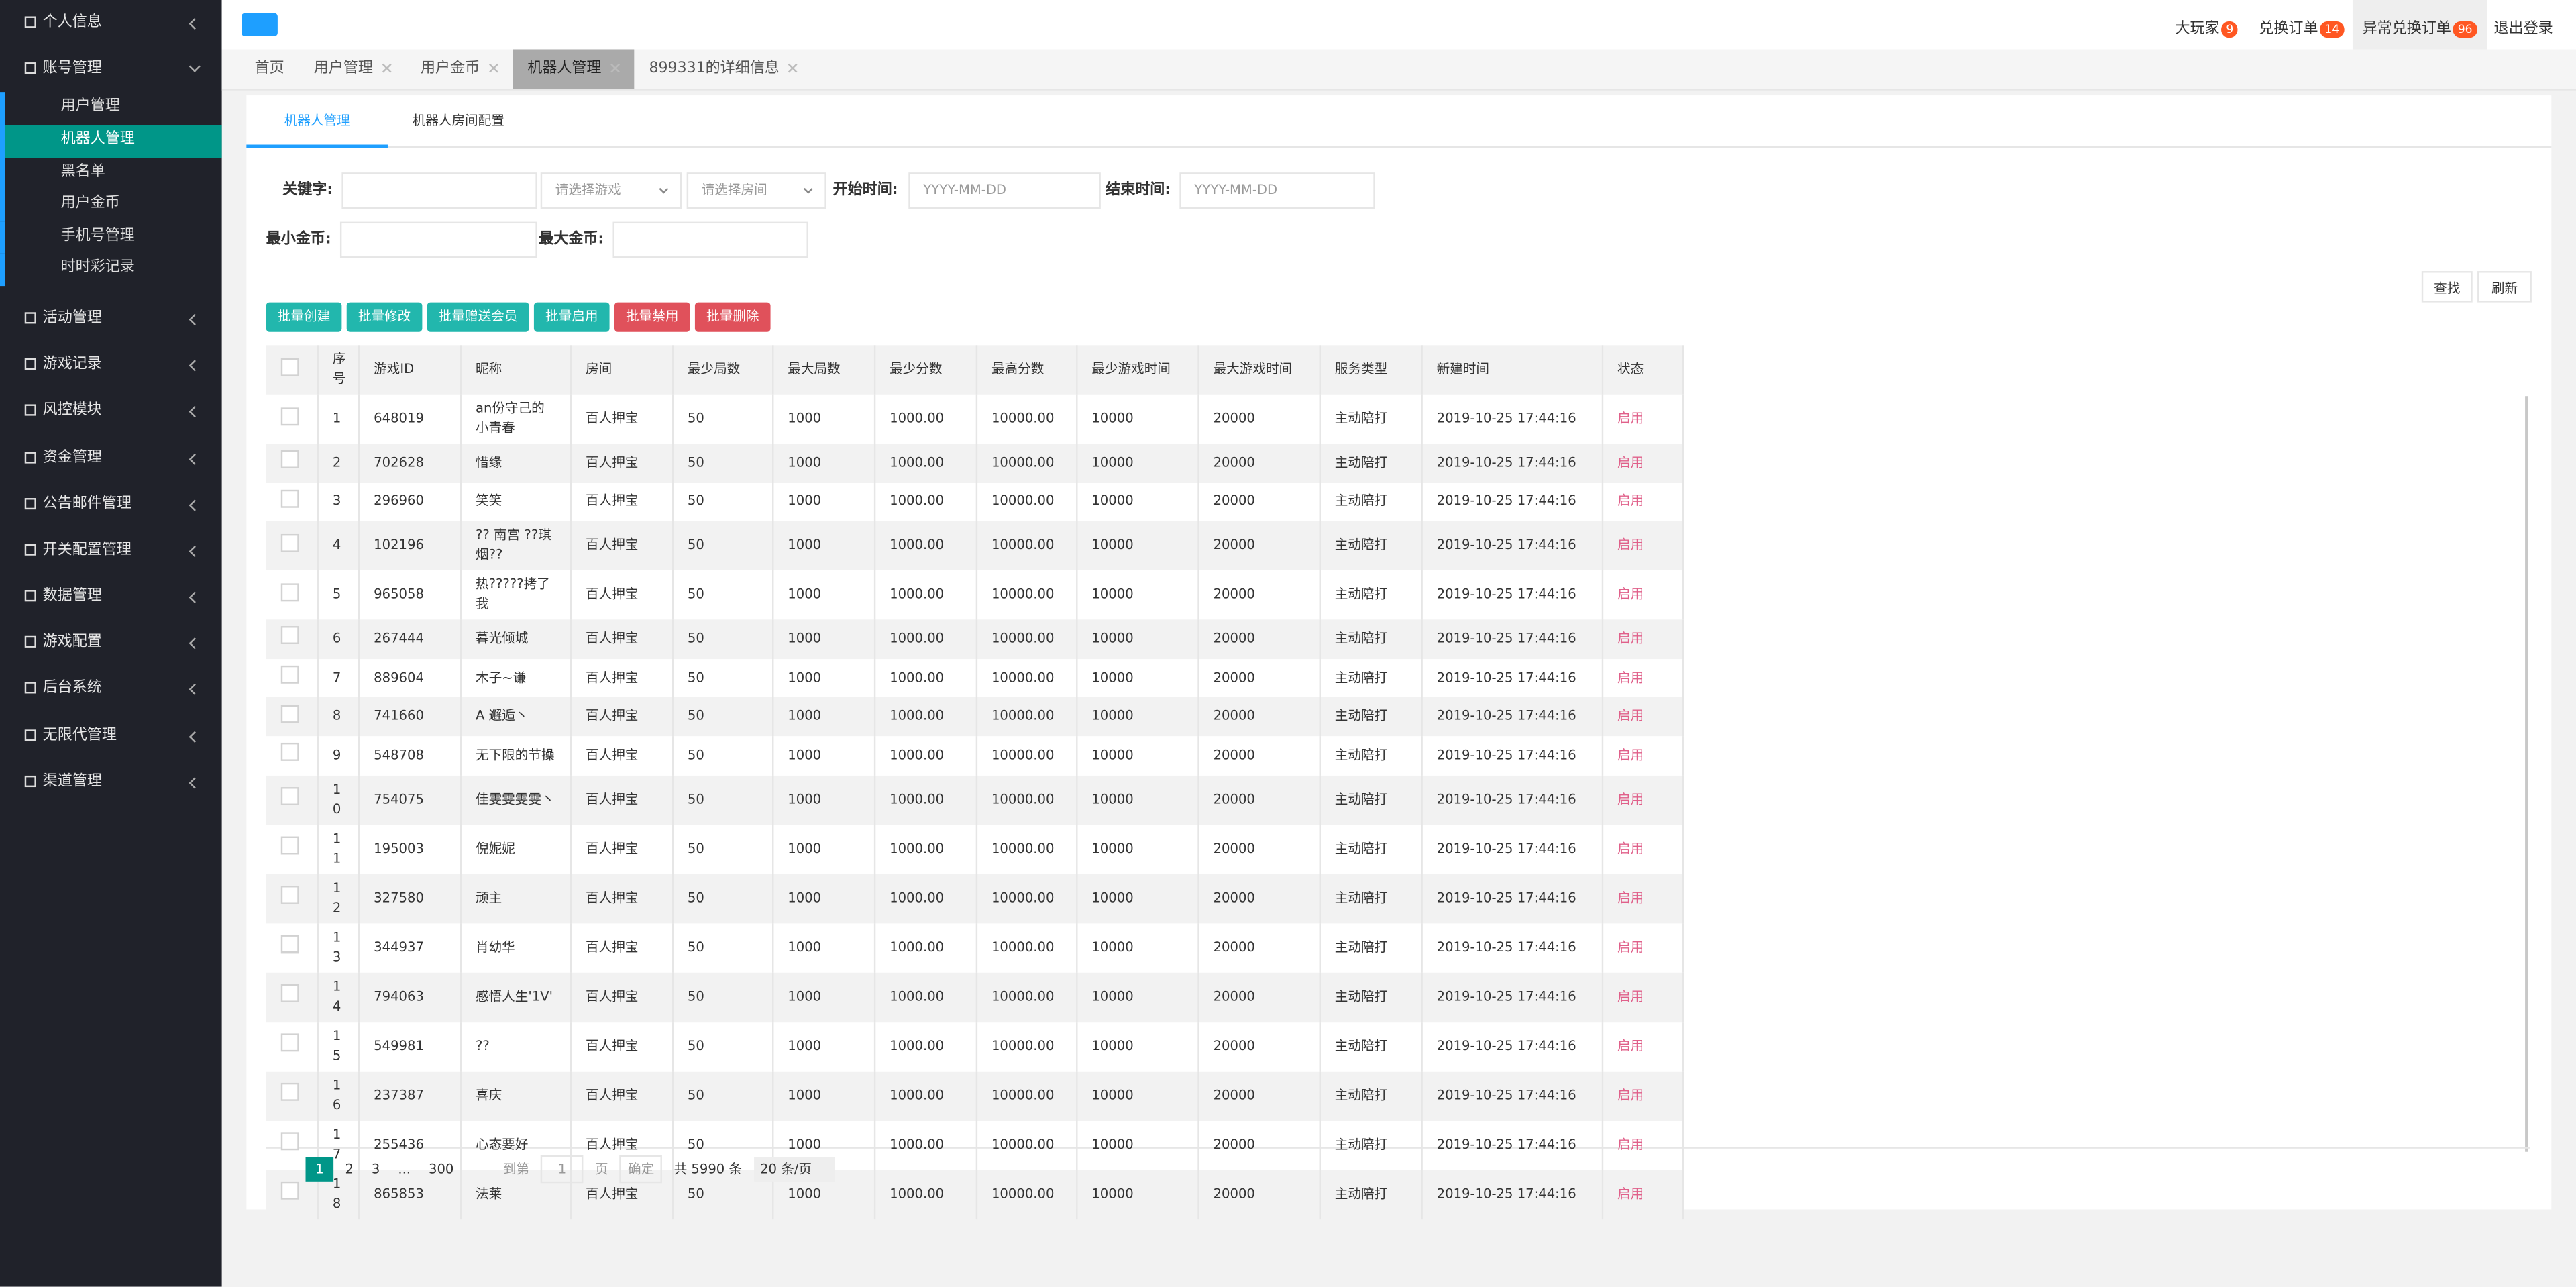 Image resolution: width=2576 pixels, height=1287 pixels. I want to click on submenu-item: 用户管理, so click(111, 109).